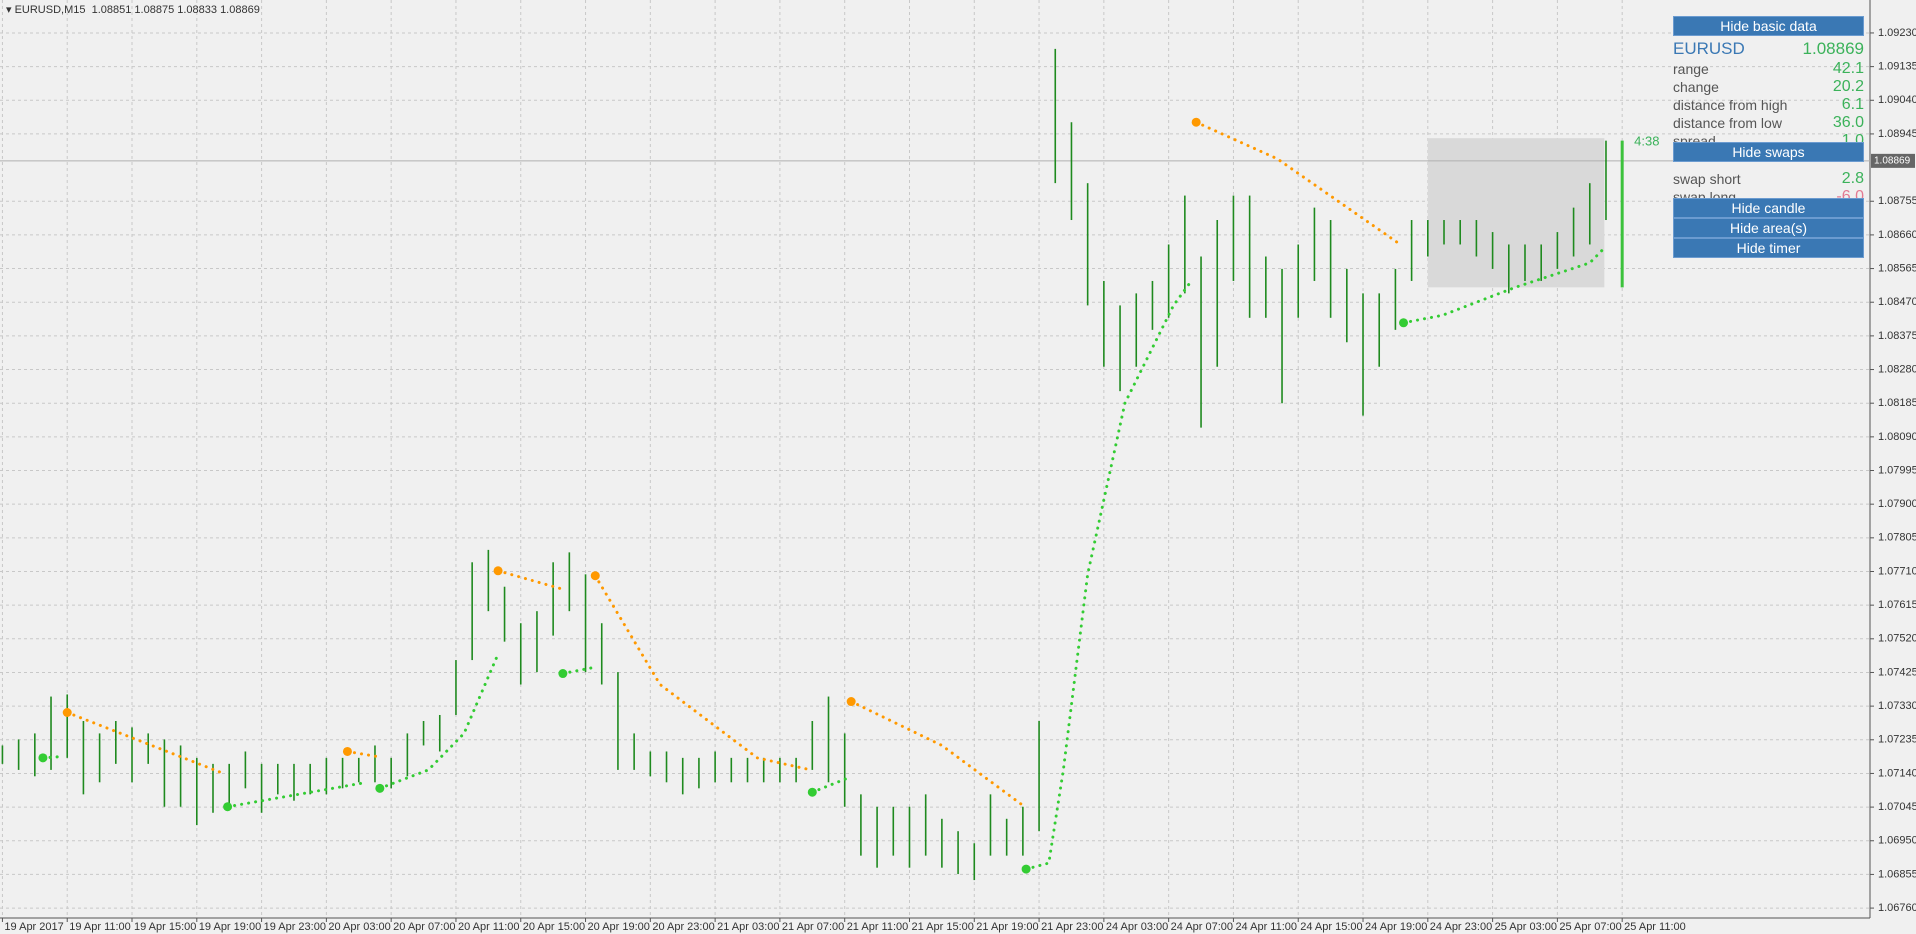 This screenshot has width=1916, height=934. What do you see at coordinates (878, 927) in the screenshot?
I see `x-tick-label: 21 Apr 11:00` at bounding box center [878, 927].